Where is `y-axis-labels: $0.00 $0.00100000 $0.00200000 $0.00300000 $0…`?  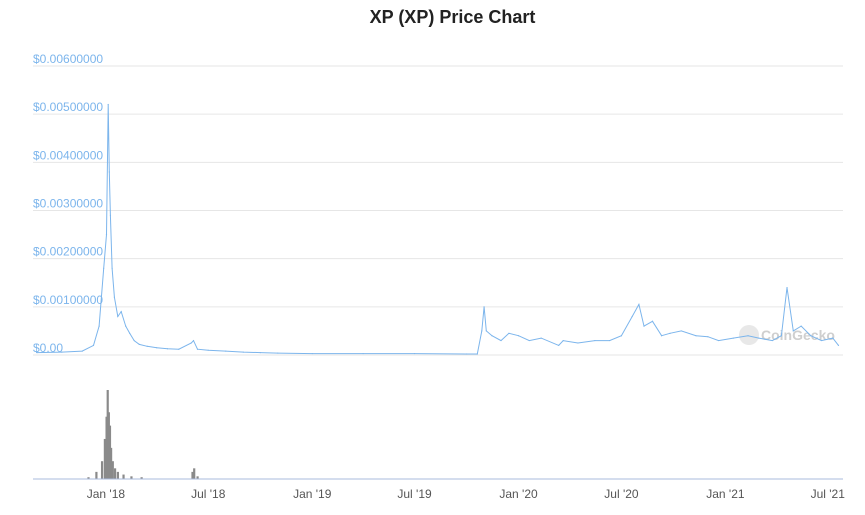
y-axis-labels: $0.00 $0.00100000 $0.00200000 $0.00300000 $0… is located at coordinates (68, 203).